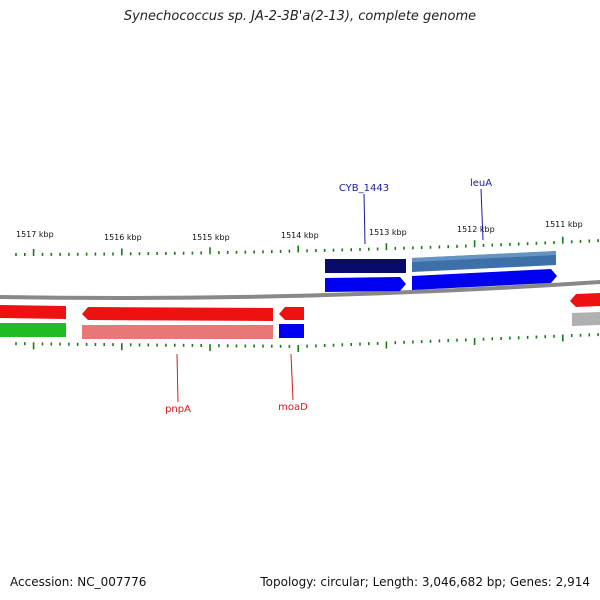  Describe the element at coordinates (291, 313) in the screenshot. I see `cds-moaD` at that location.